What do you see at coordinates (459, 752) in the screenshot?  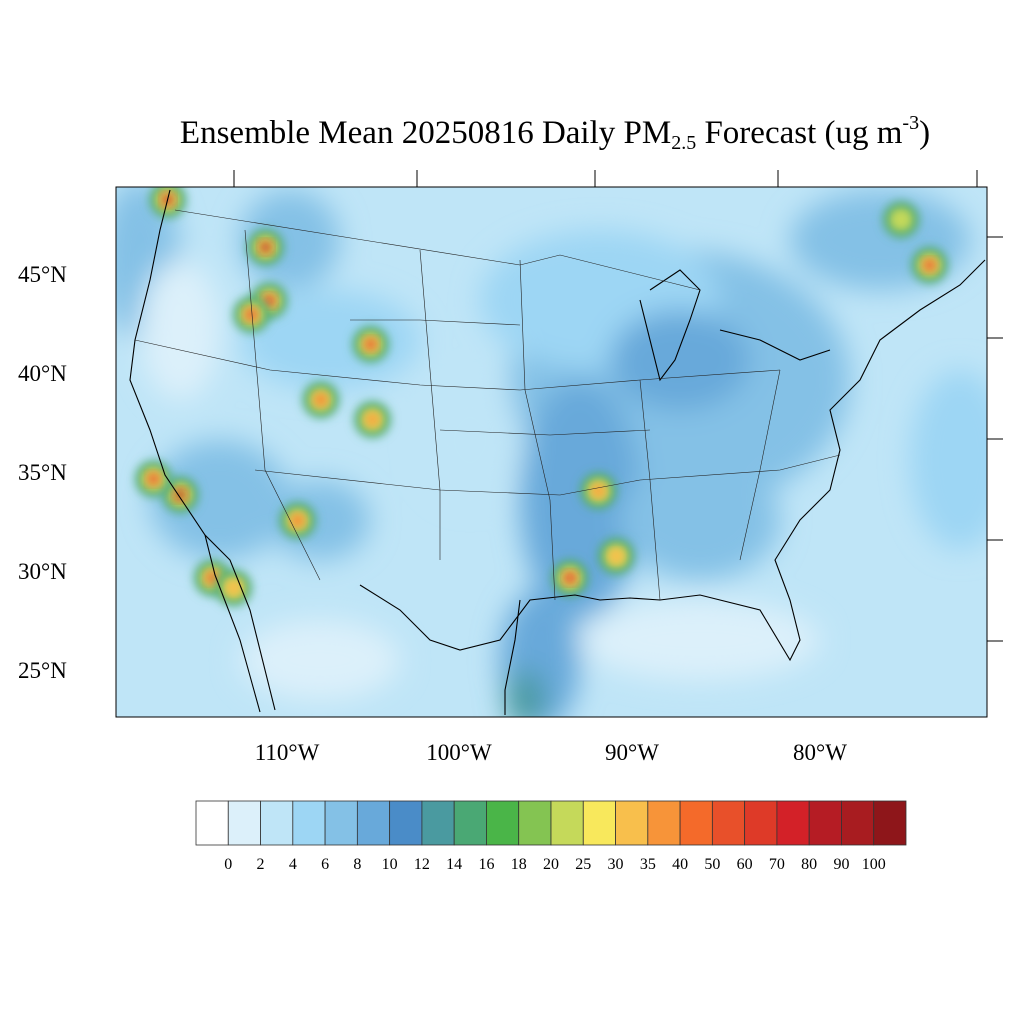 I see `lon-label: 100°W` at bounding box center [459, 752].